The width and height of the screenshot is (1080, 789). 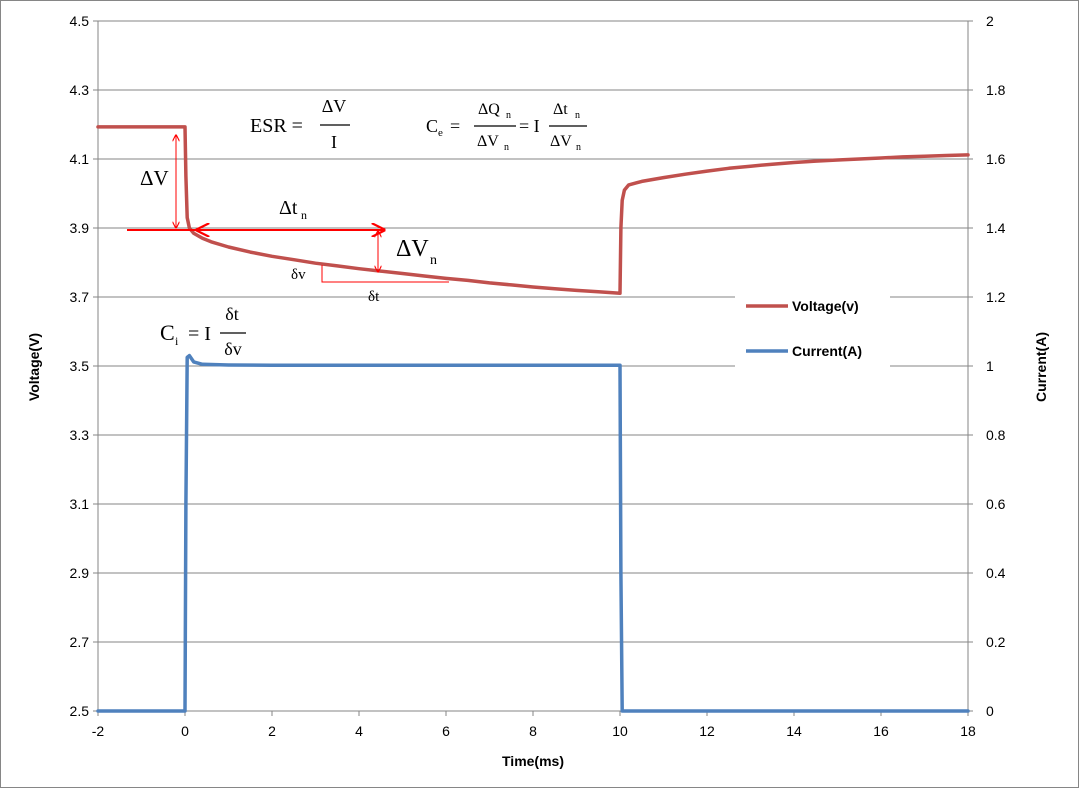 I want to click on esr-prefix: ESR =, so click(x=276, y=126).